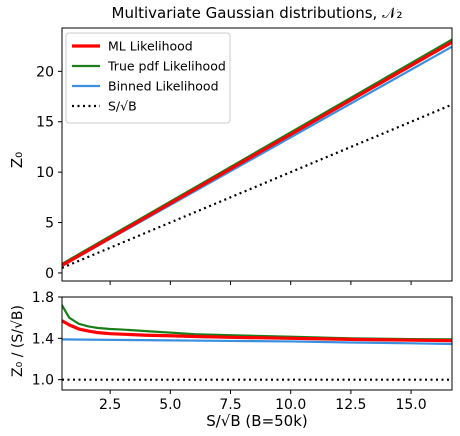 The width and height of the screenshot is (460, 436). I want to click on bottom-series-line-binned-likelihood, so click(257, 342).